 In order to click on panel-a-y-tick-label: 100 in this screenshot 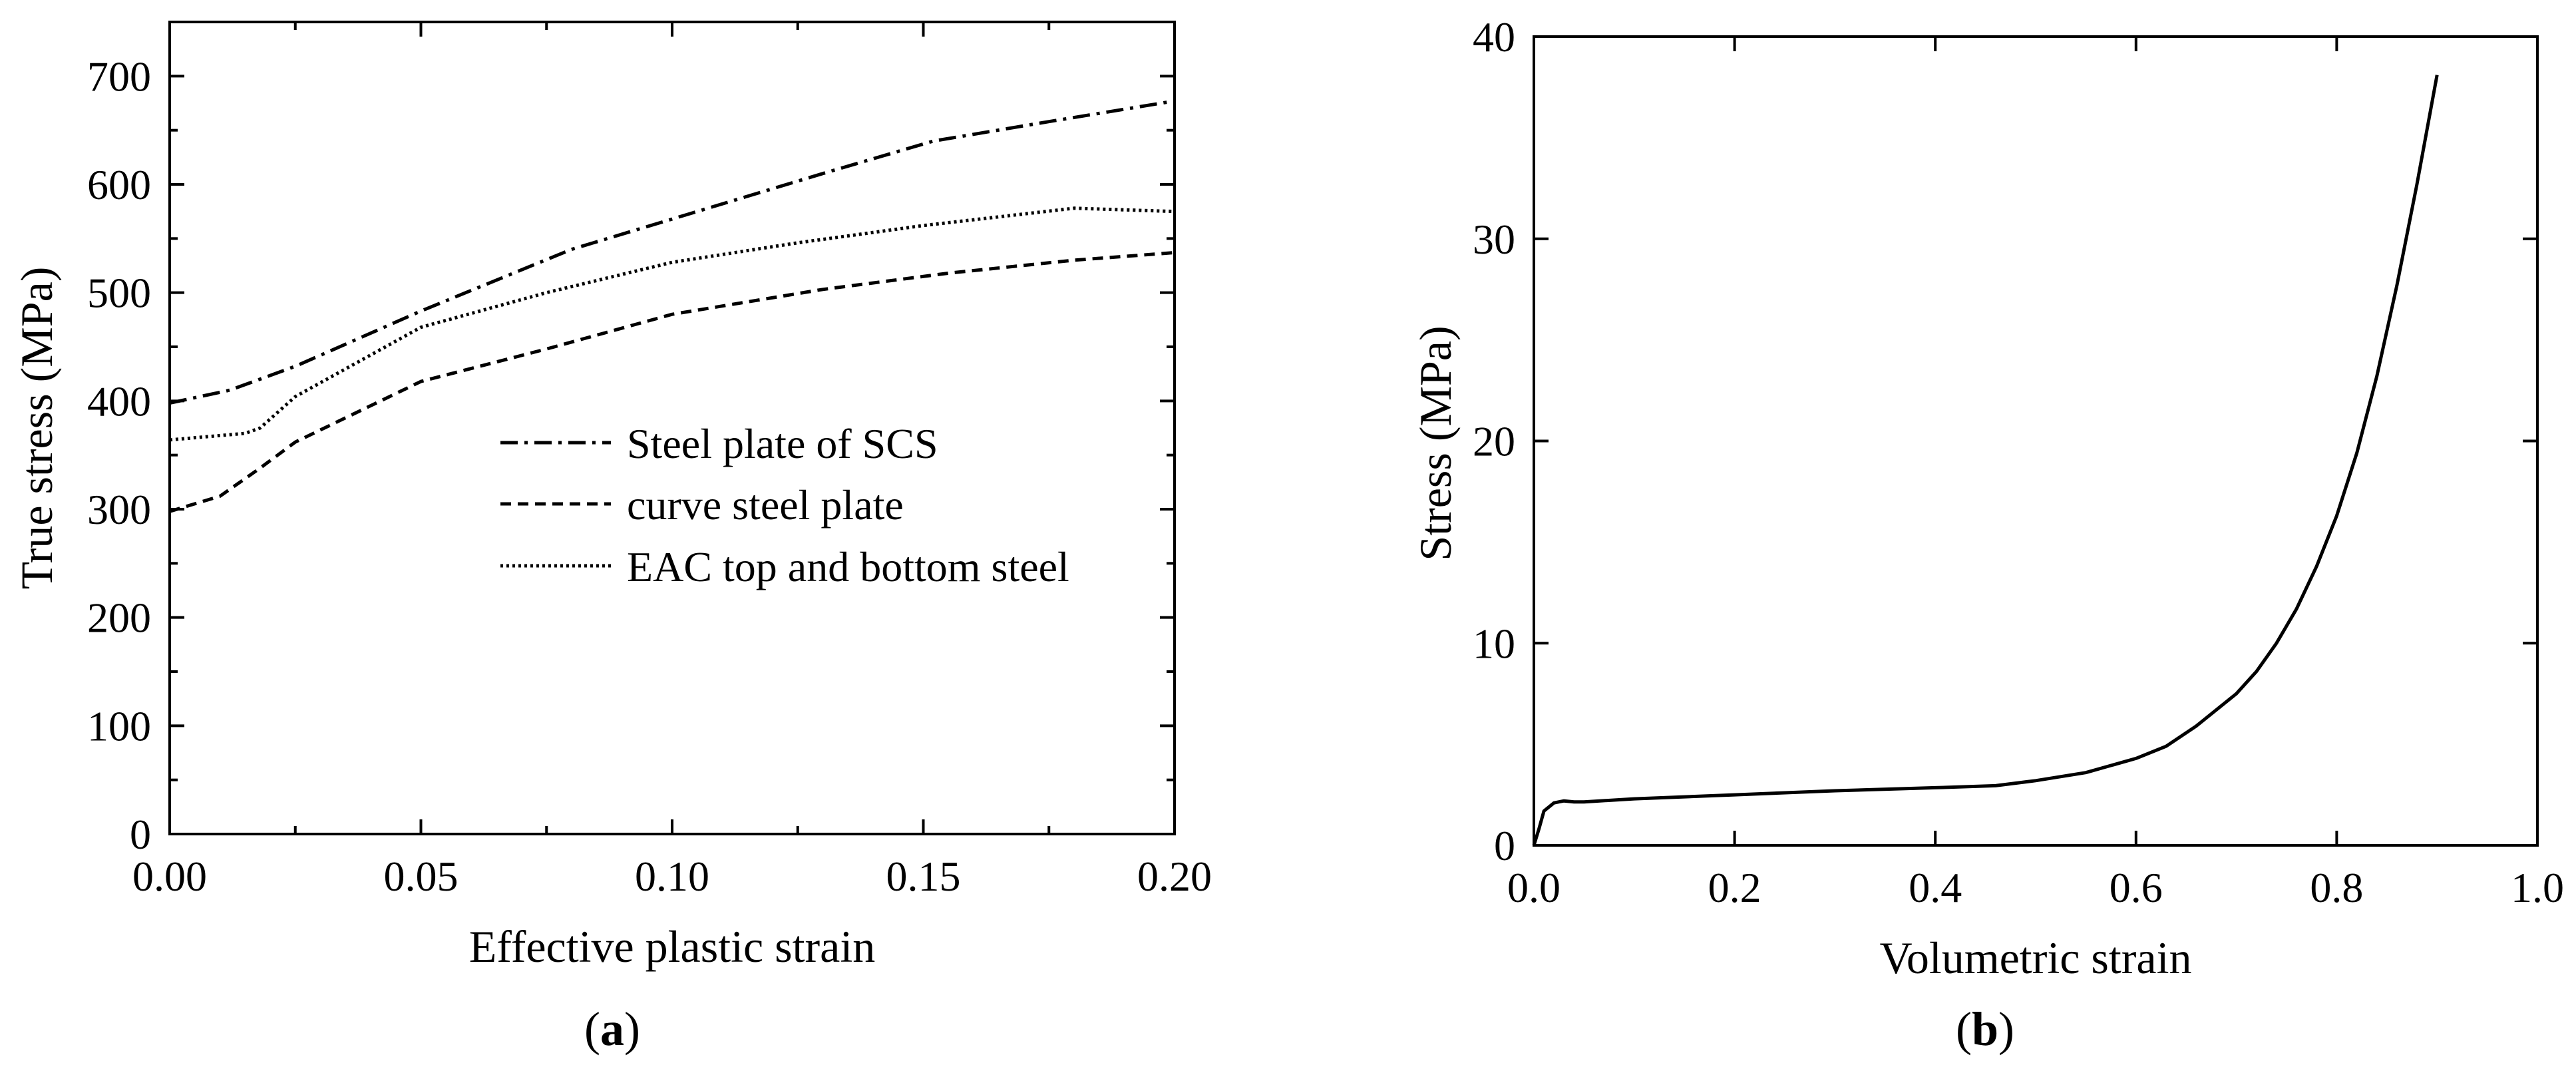, I will do `click(119, 726)`.